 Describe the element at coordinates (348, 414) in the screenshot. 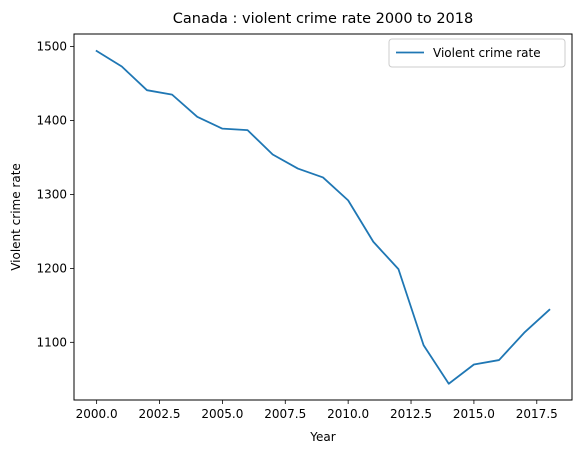

I see `x-tick-label: 2010.0` at that location.